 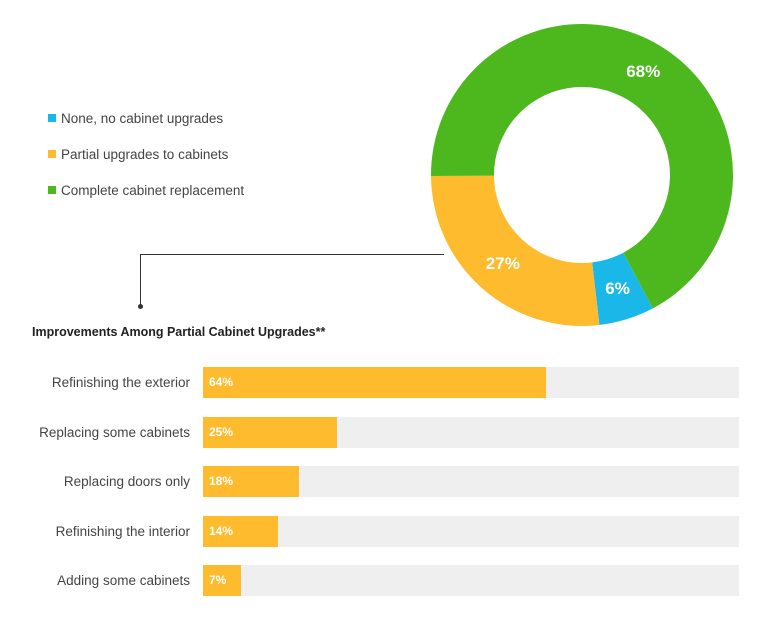 What do you see at coordinates (221, 382) in the screenshot?
I see `bar-value-label: 64%` at bounding box center [221, 382].